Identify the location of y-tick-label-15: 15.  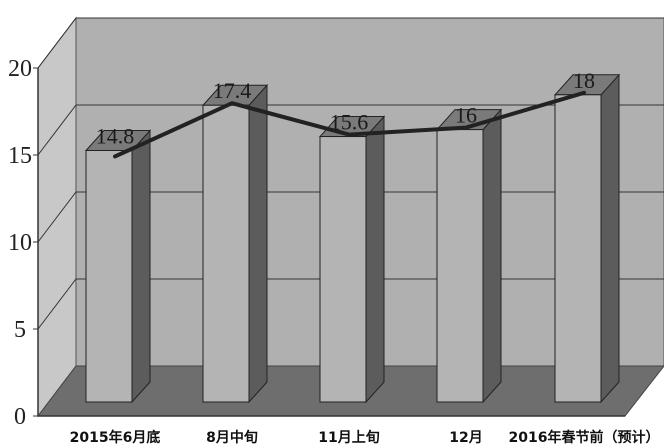
(20, 156).